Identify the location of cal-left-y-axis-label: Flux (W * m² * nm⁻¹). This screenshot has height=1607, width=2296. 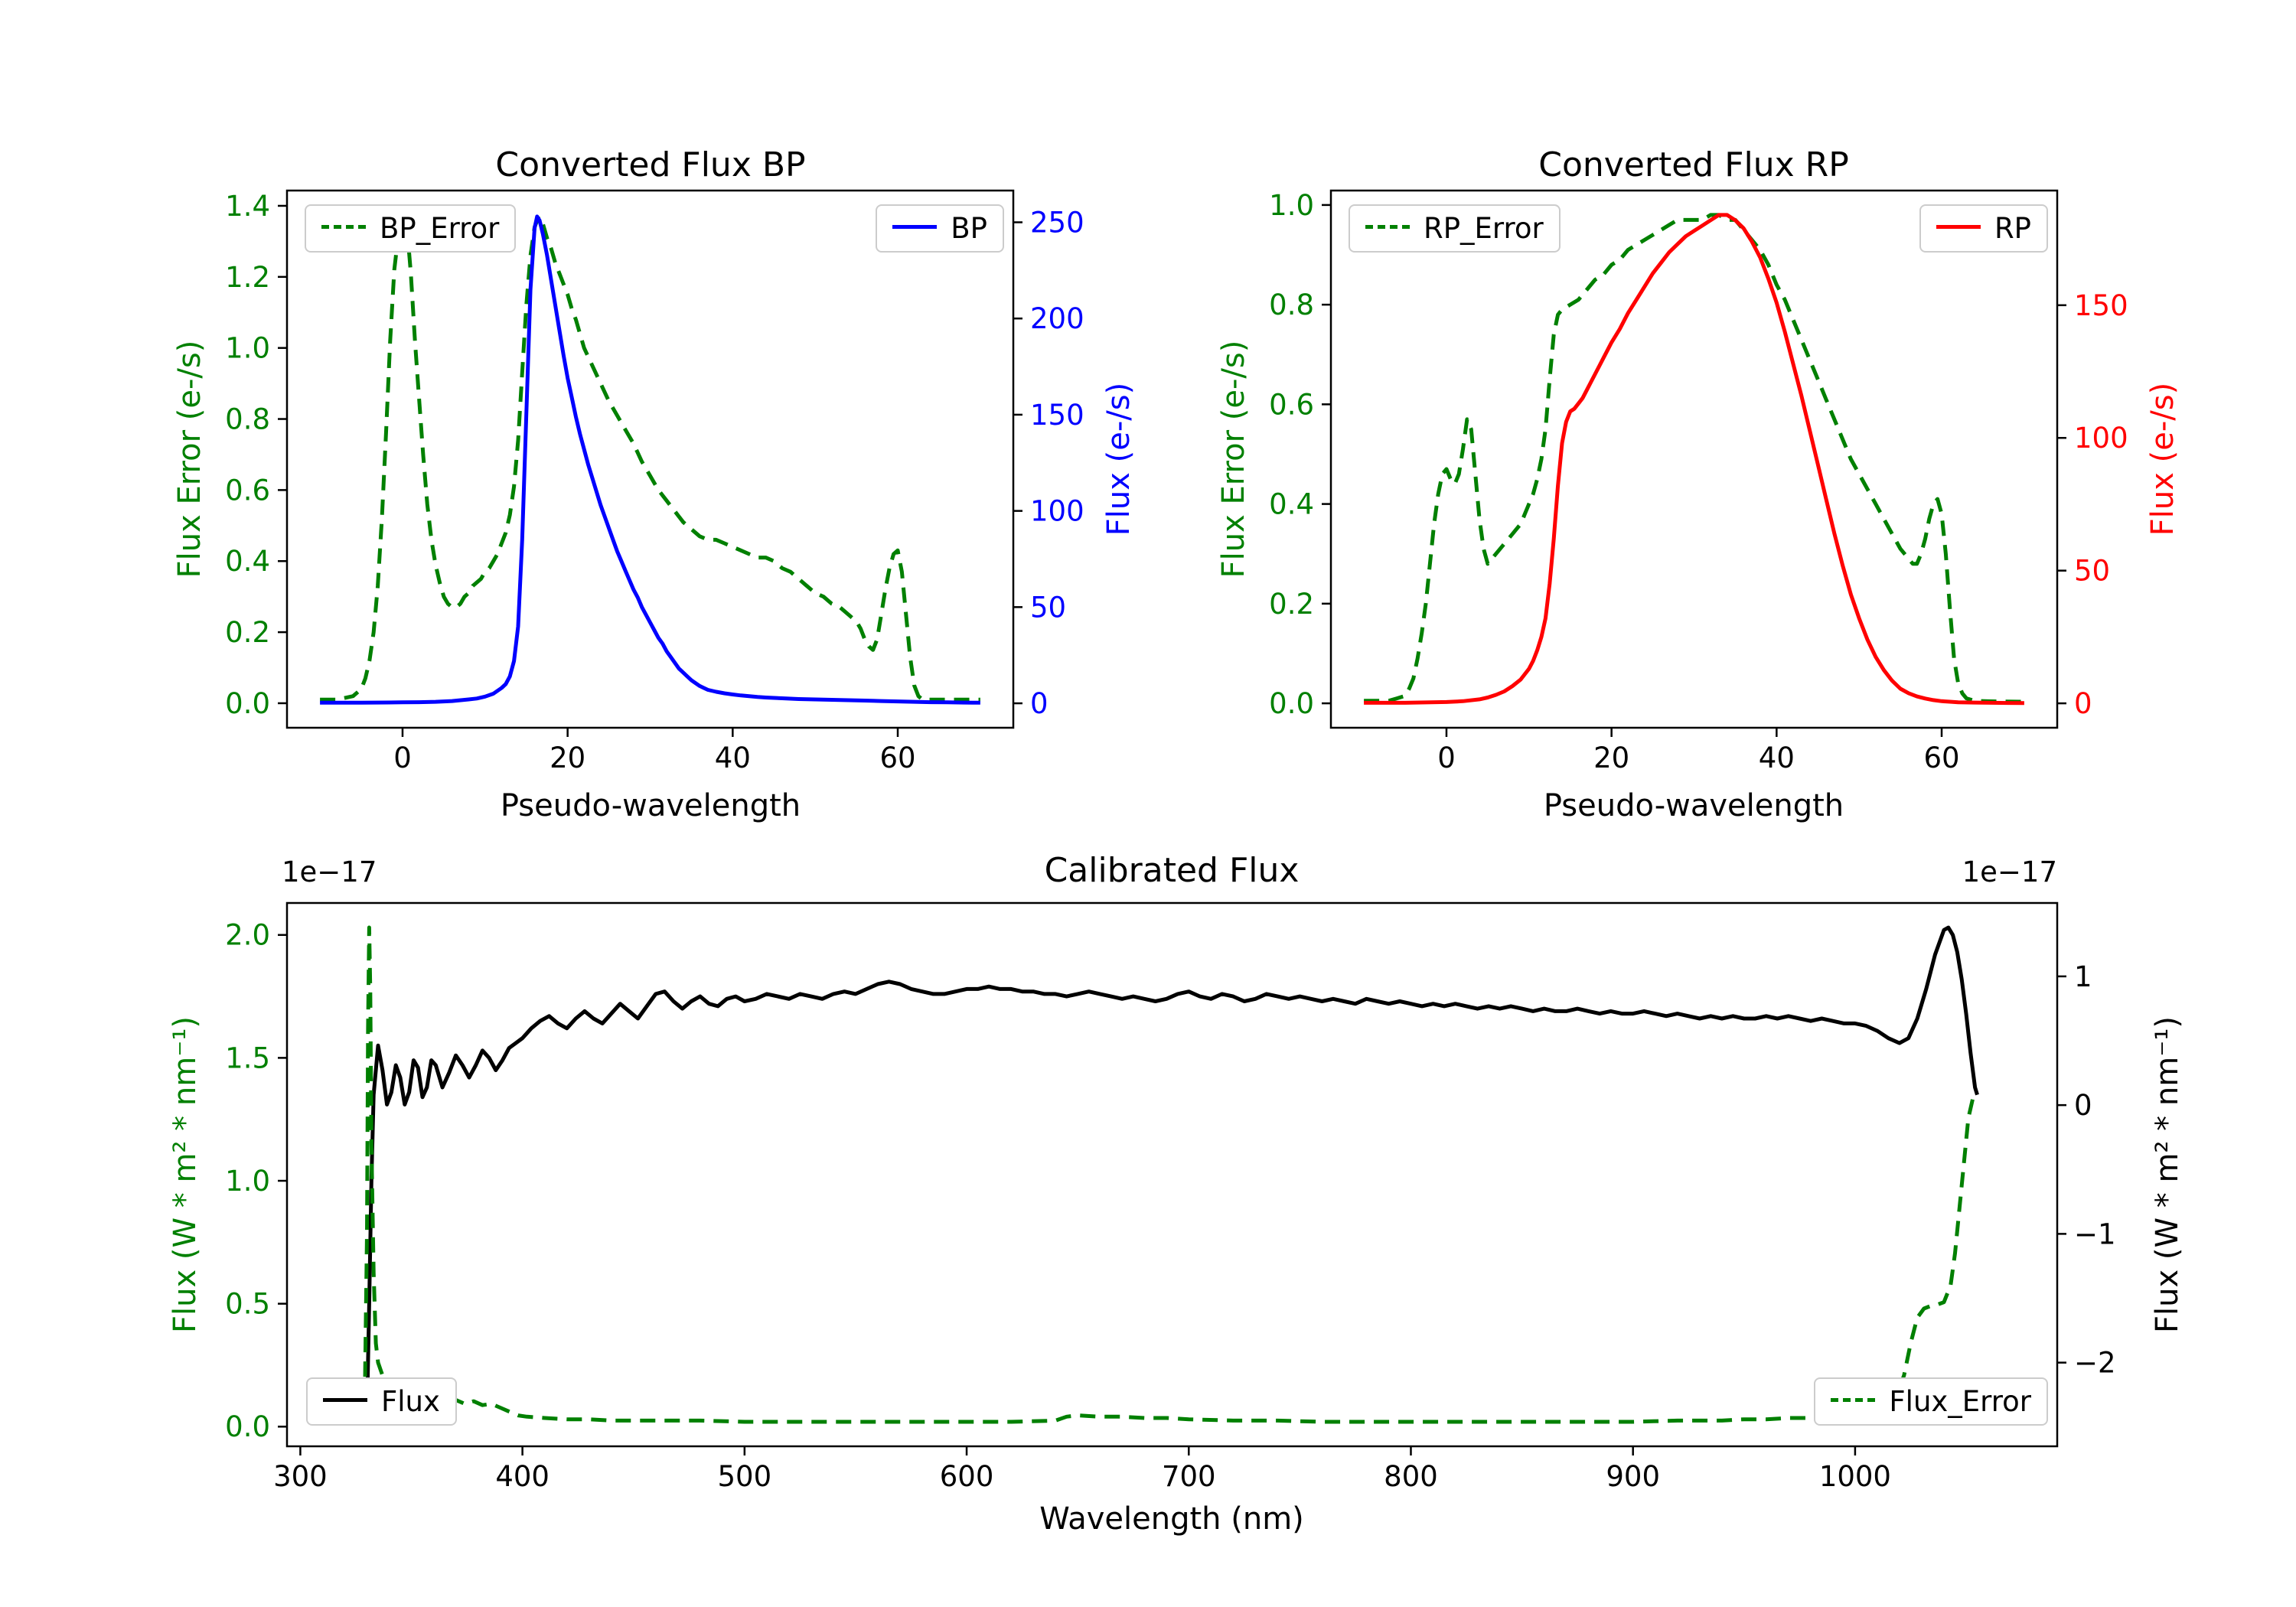
(185, 1174).